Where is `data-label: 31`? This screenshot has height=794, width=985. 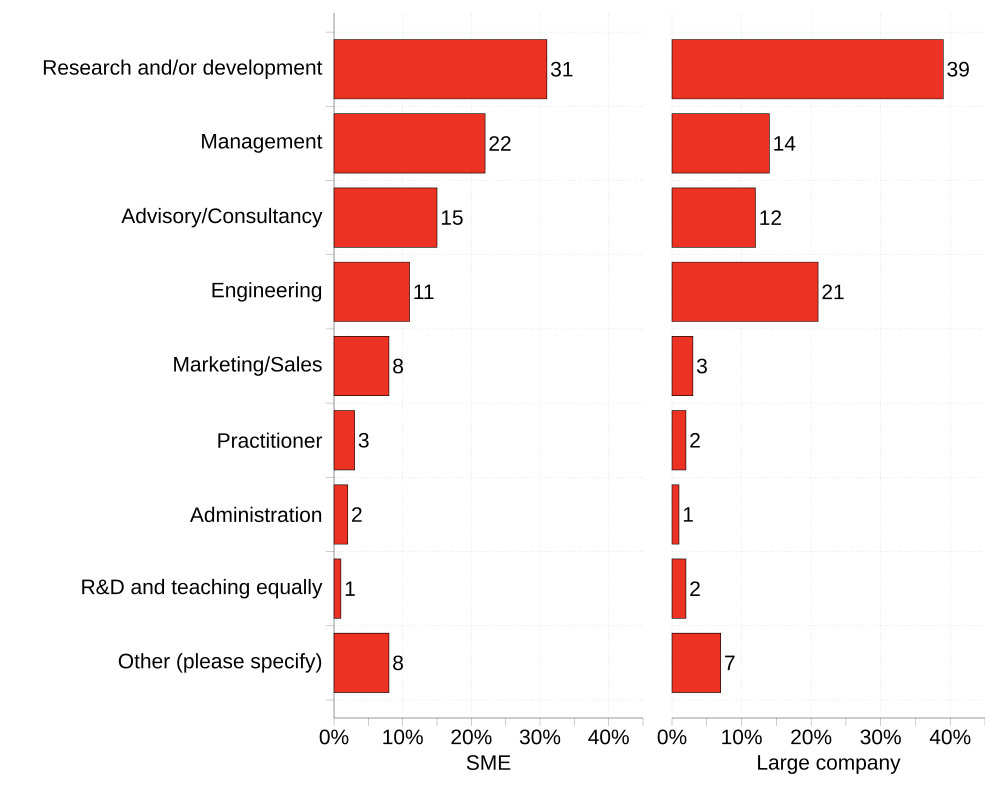
data-label: 31 is located at coordinates (561, 69).